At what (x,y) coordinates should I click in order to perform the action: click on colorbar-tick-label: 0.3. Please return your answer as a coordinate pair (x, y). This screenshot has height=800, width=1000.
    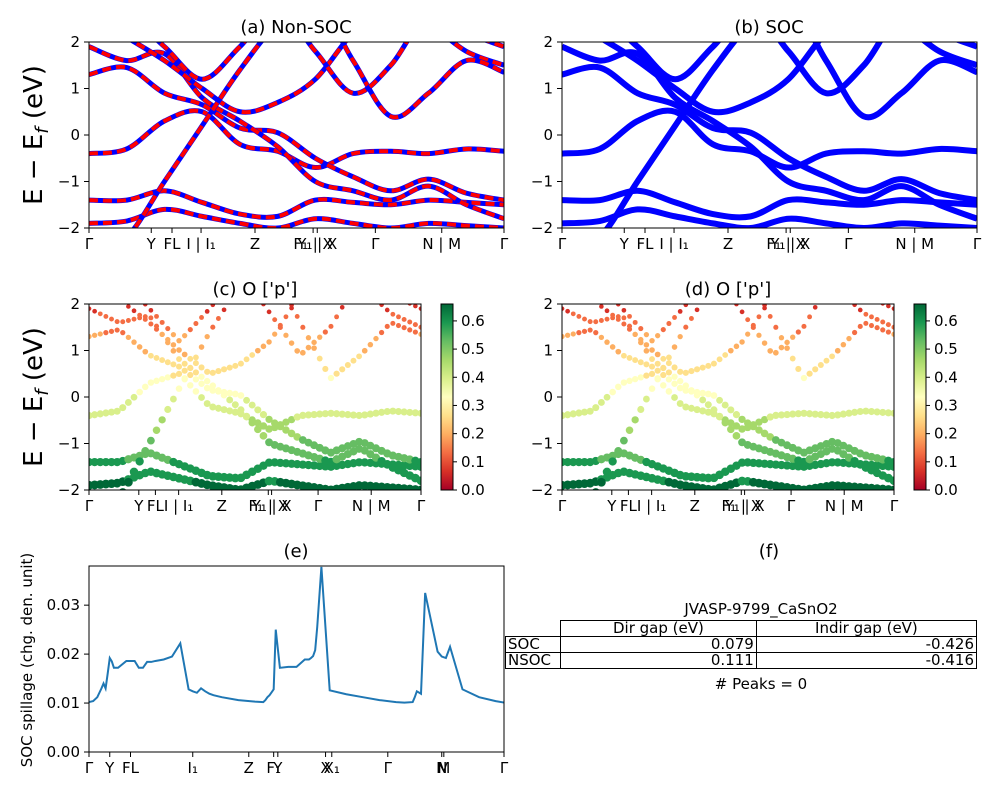
    Looking at the image, I should click on (473, 405).